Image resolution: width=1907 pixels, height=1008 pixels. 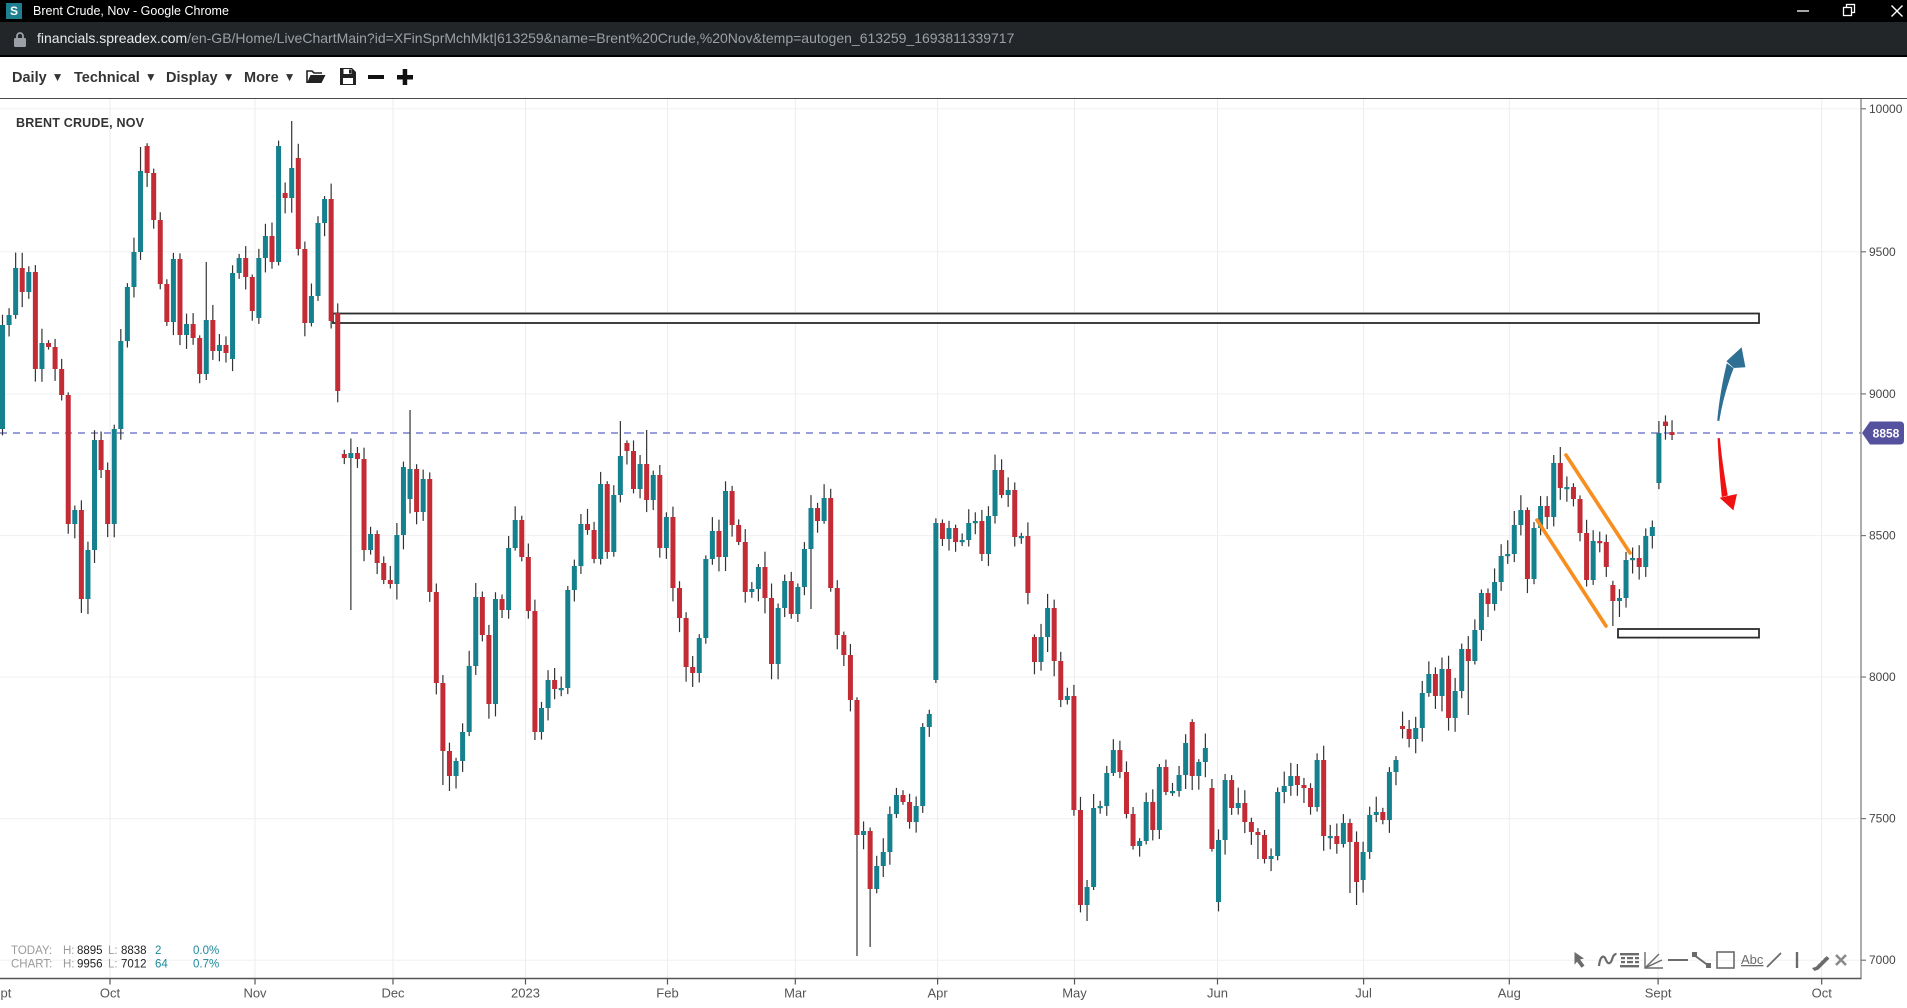 I want to click on svg-text: 8895, so click(x=90, y=951).